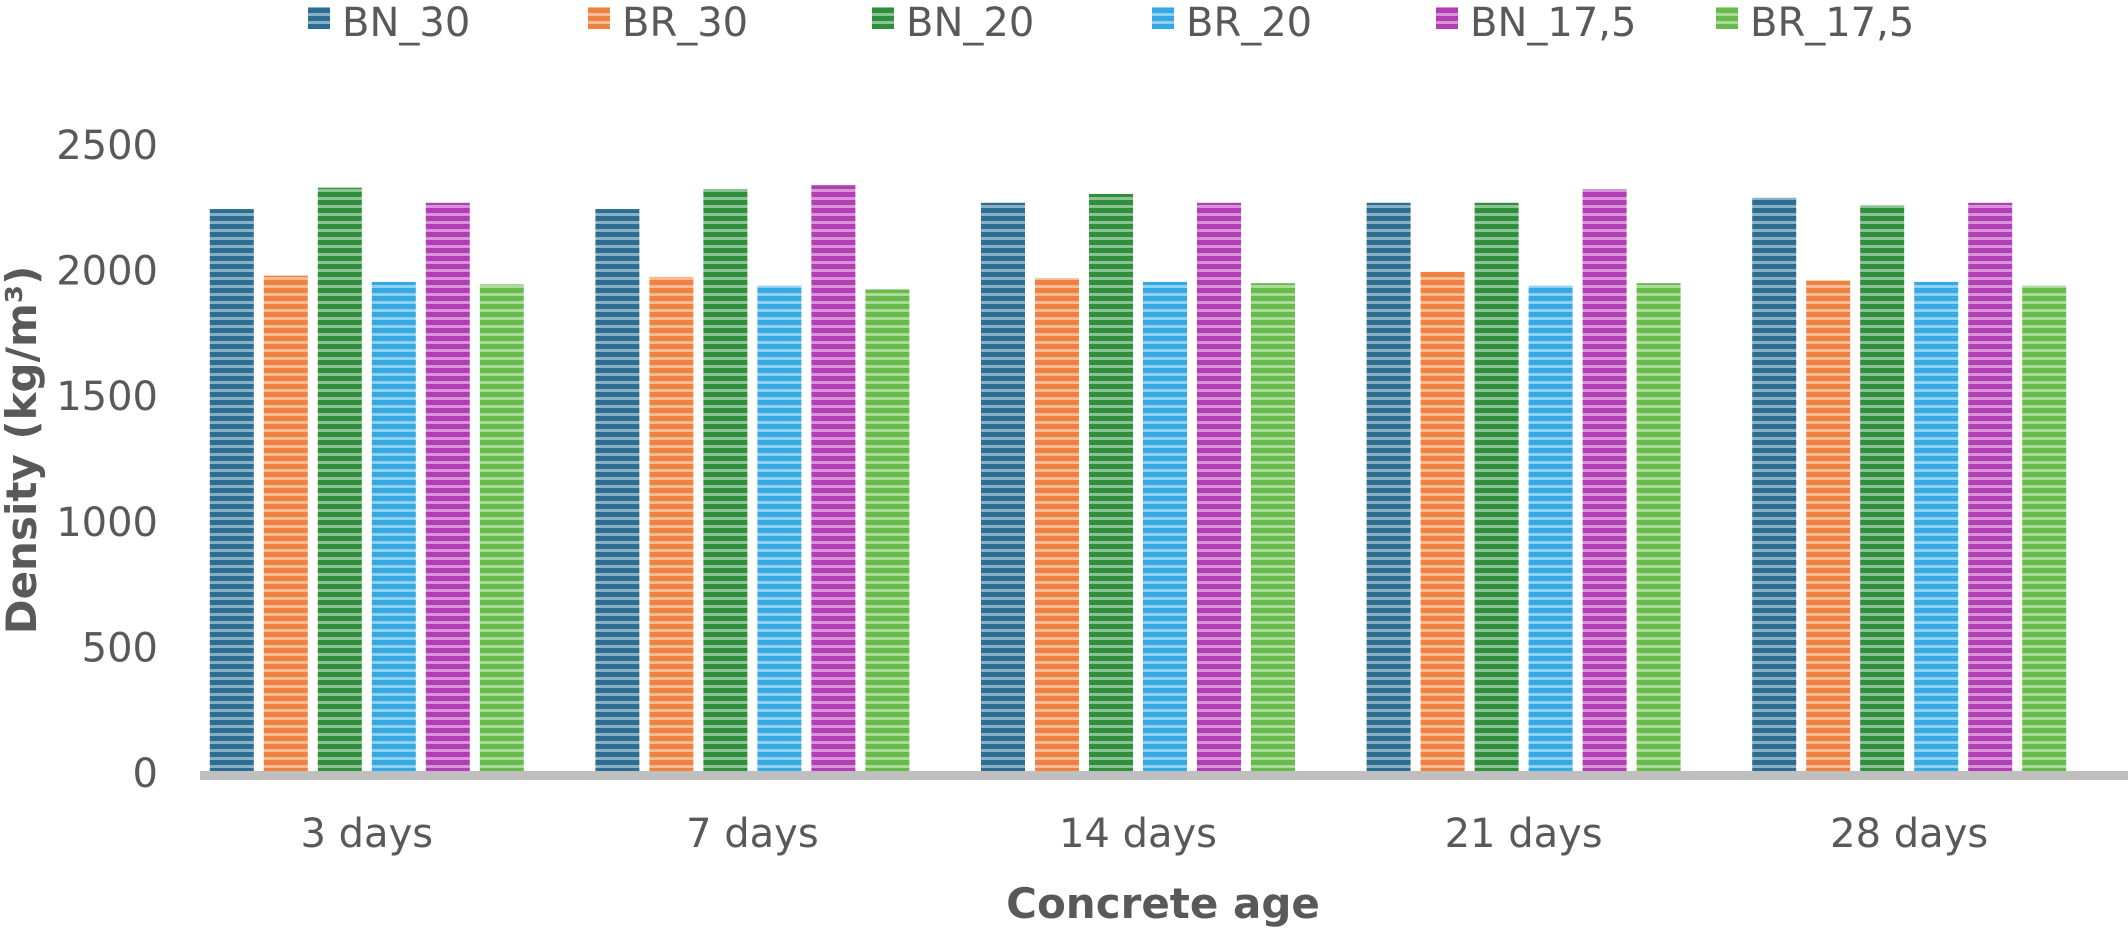 The width and height of the screenshot is (2128, 929). What do you see at coordinates (1882, 489) in the screenshot?
I see `bar-BN_20-28-days` at bounding box center [1882, 489].